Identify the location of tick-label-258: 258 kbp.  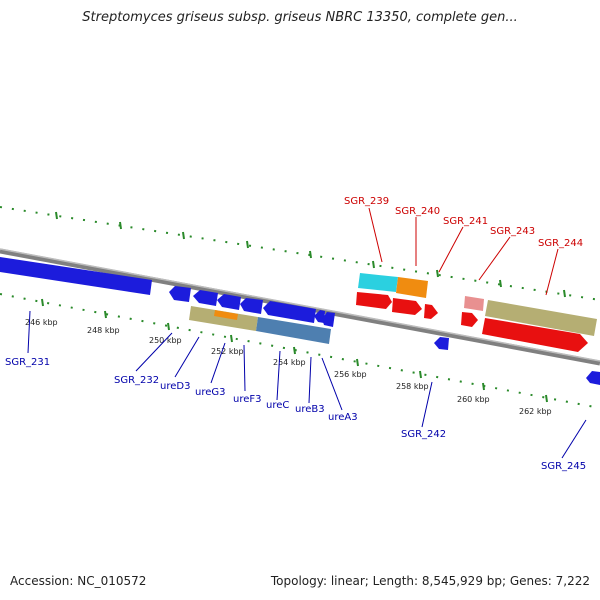
(412, 386).